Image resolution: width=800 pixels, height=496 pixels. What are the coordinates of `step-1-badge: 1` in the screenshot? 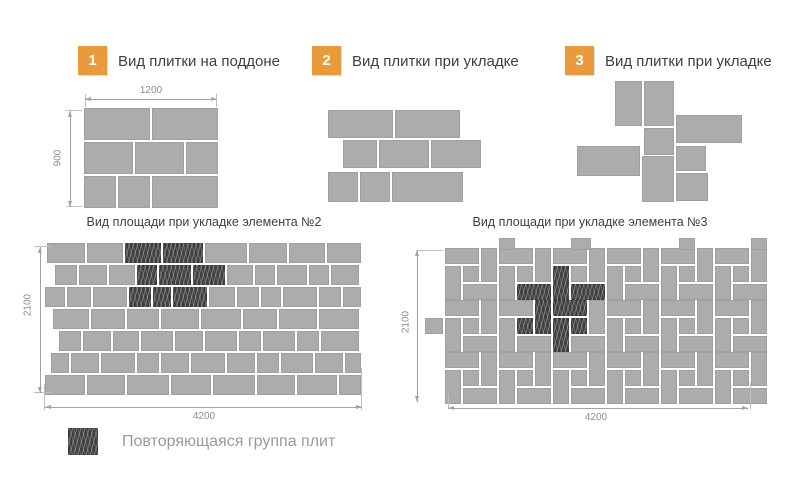 It's located at (92, 60).